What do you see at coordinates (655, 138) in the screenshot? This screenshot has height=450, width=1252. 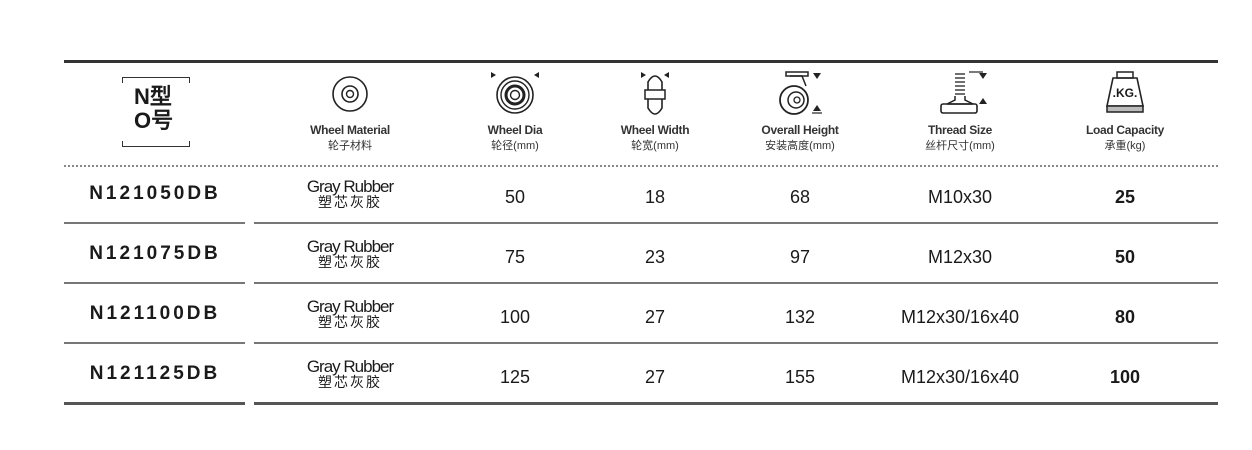 I see `header-wheel-width: Wheel Width 轮宽(mm)` at bounding box center [655, 138].